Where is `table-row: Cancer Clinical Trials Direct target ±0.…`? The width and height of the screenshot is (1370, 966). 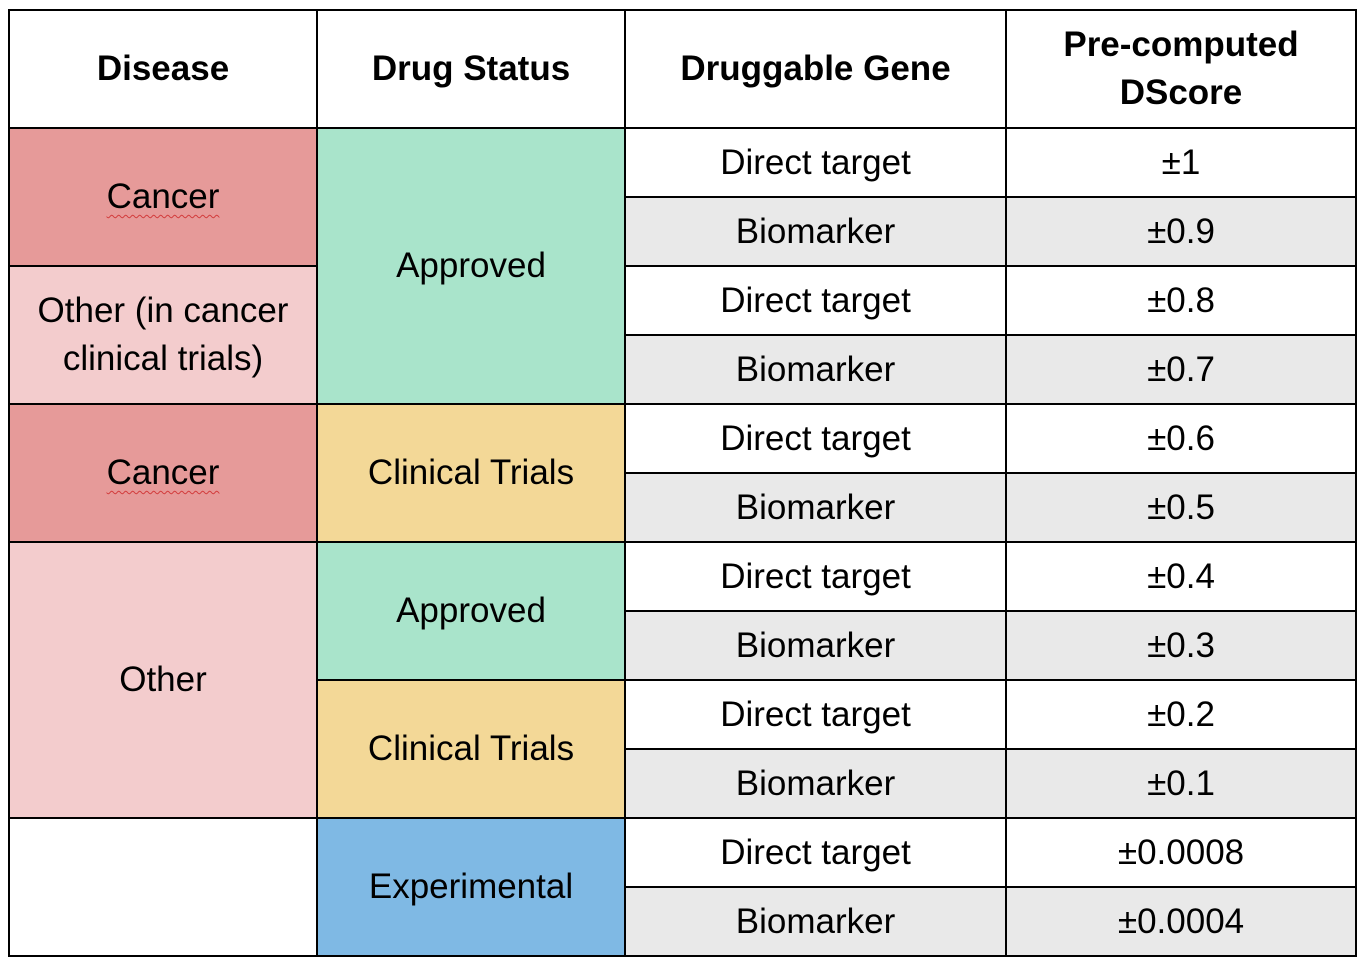 table-row: Cancer Clinical Trials Direct target ±0.… is located at coordinates (682, 473).